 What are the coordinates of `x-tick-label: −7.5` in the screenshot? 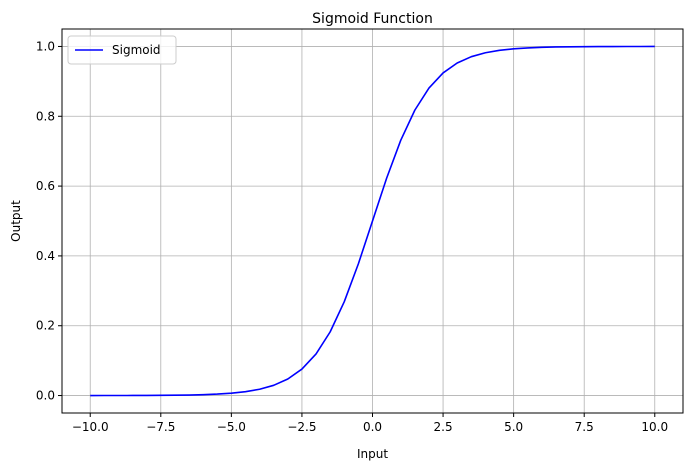 It's located at (160, 427).